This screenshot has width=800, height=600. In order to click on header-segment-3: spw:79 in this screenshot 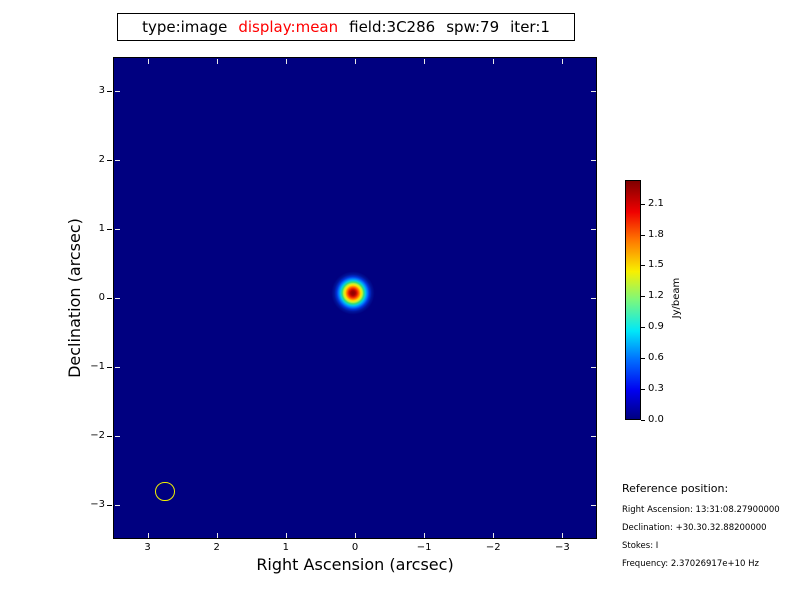, I will do `click(473, 27)`.